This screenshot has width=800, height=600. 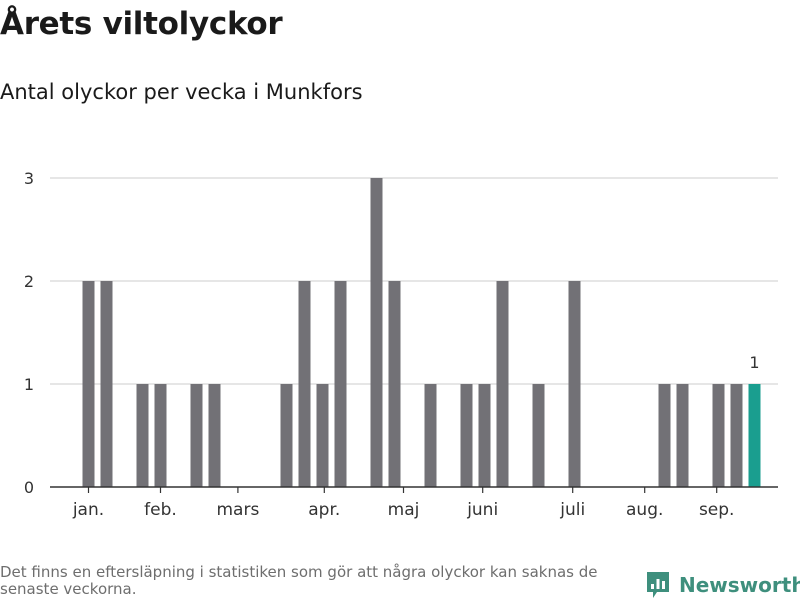 I want to click on newsworthy-logo-icon, so click(x=658, y=585).